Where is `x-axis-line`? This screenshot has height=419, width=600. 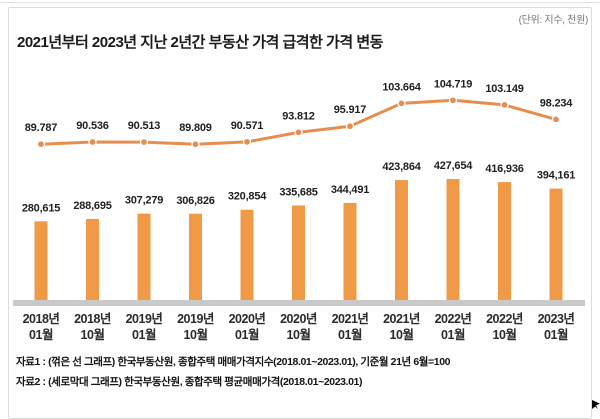 x-axis-line is located at coordinates (299, 303).